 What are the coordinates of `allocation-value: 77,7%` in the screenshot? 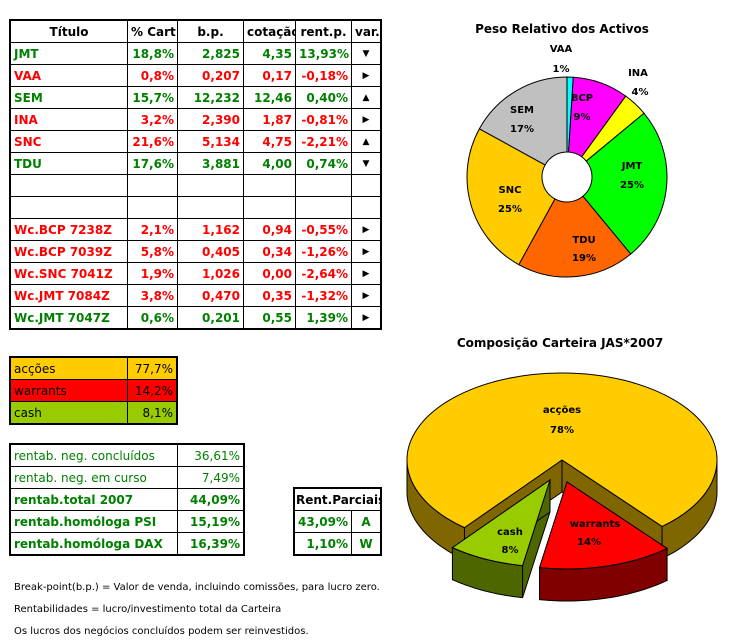 It's located at (152, 368).